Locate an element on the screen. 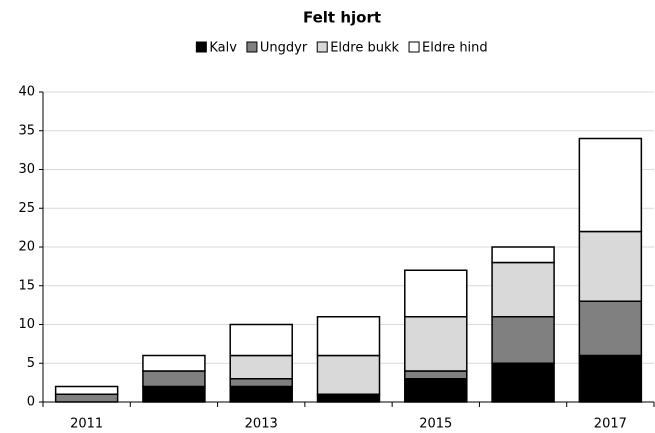 Image resolution: width=655 pixels, height=433 pixels. legend-label: Eldre bukk is located at coordinates (364, 48).